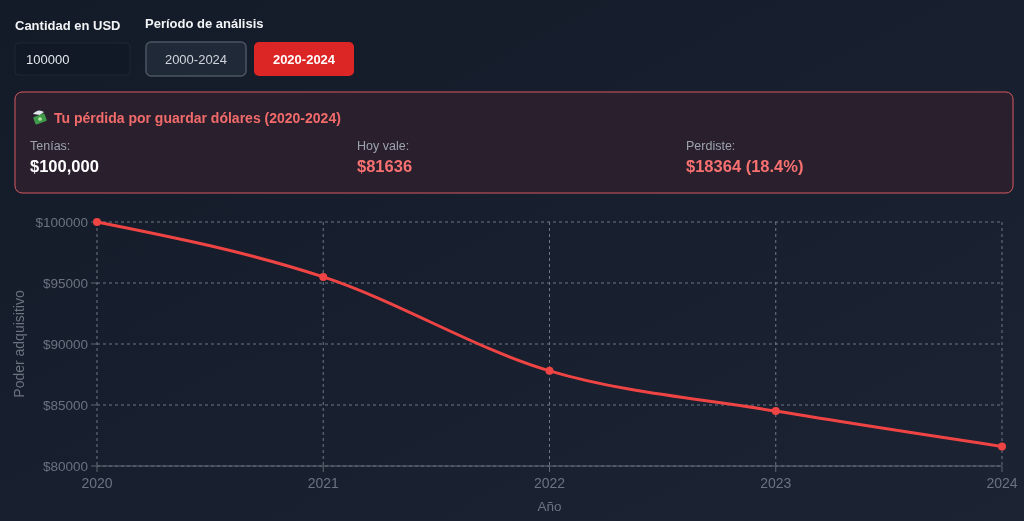  What do you see at coordinates (1002, 483) in the screenshot?
I see `x-tick-label: 2024` at bounding box center [1002, 483].